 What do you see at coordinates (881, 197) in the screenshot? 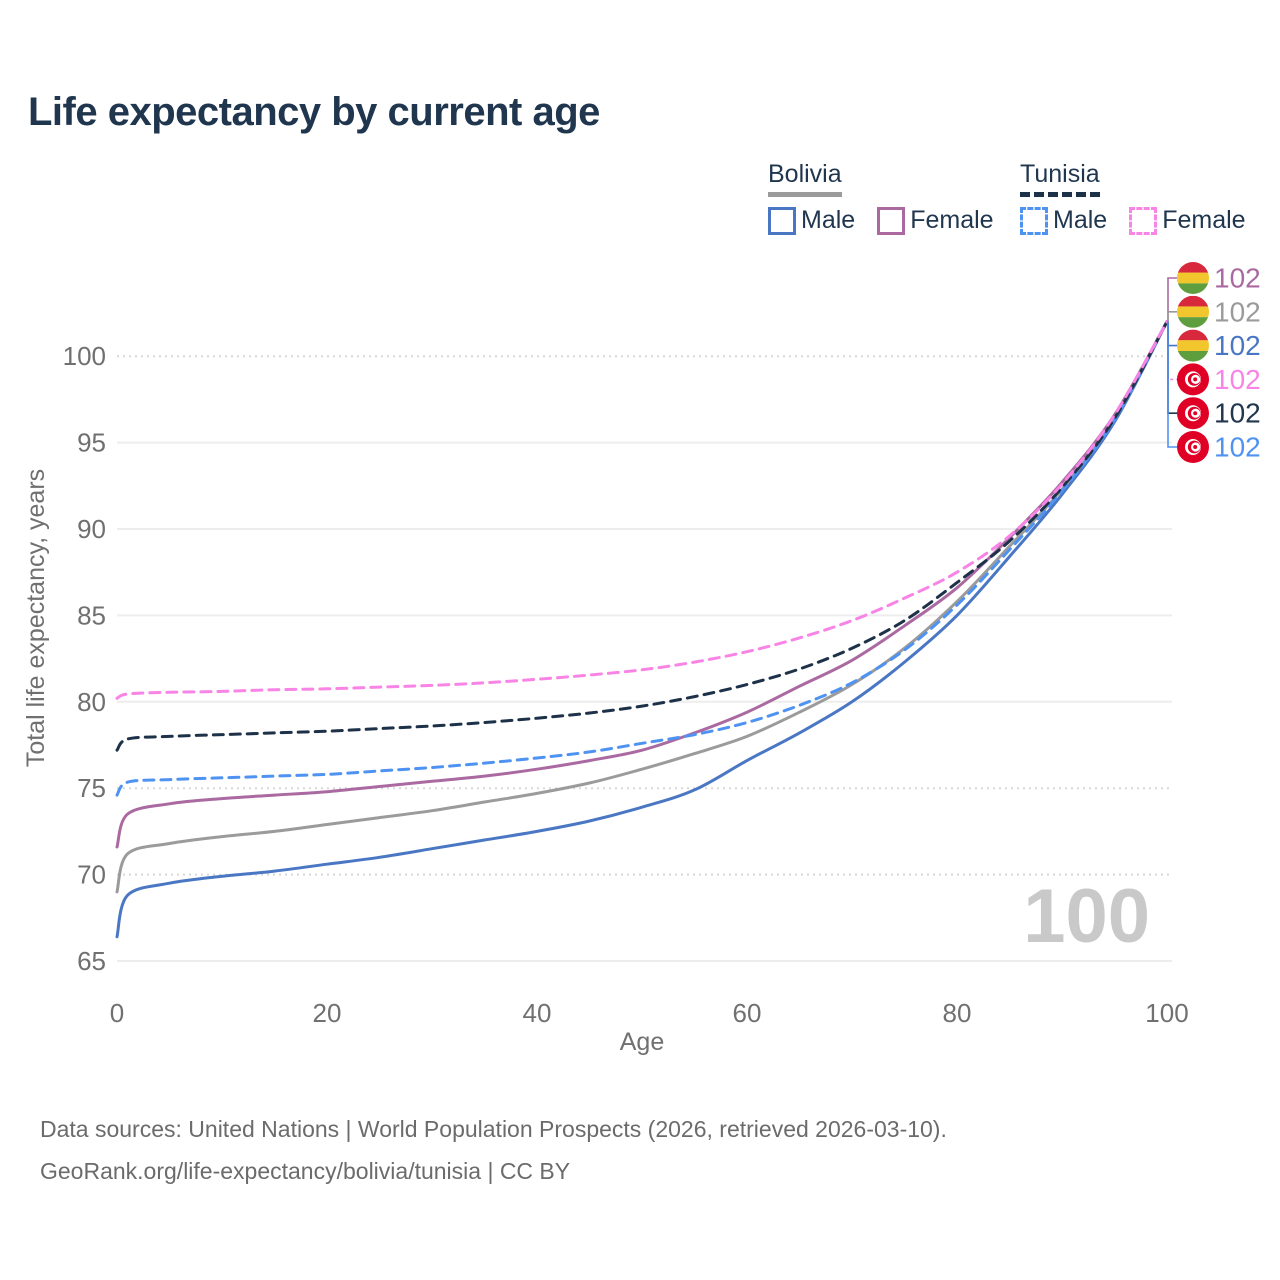
I see `legend-group-bolivia: Bolivia Male Female` at bounding box center [881, 197].